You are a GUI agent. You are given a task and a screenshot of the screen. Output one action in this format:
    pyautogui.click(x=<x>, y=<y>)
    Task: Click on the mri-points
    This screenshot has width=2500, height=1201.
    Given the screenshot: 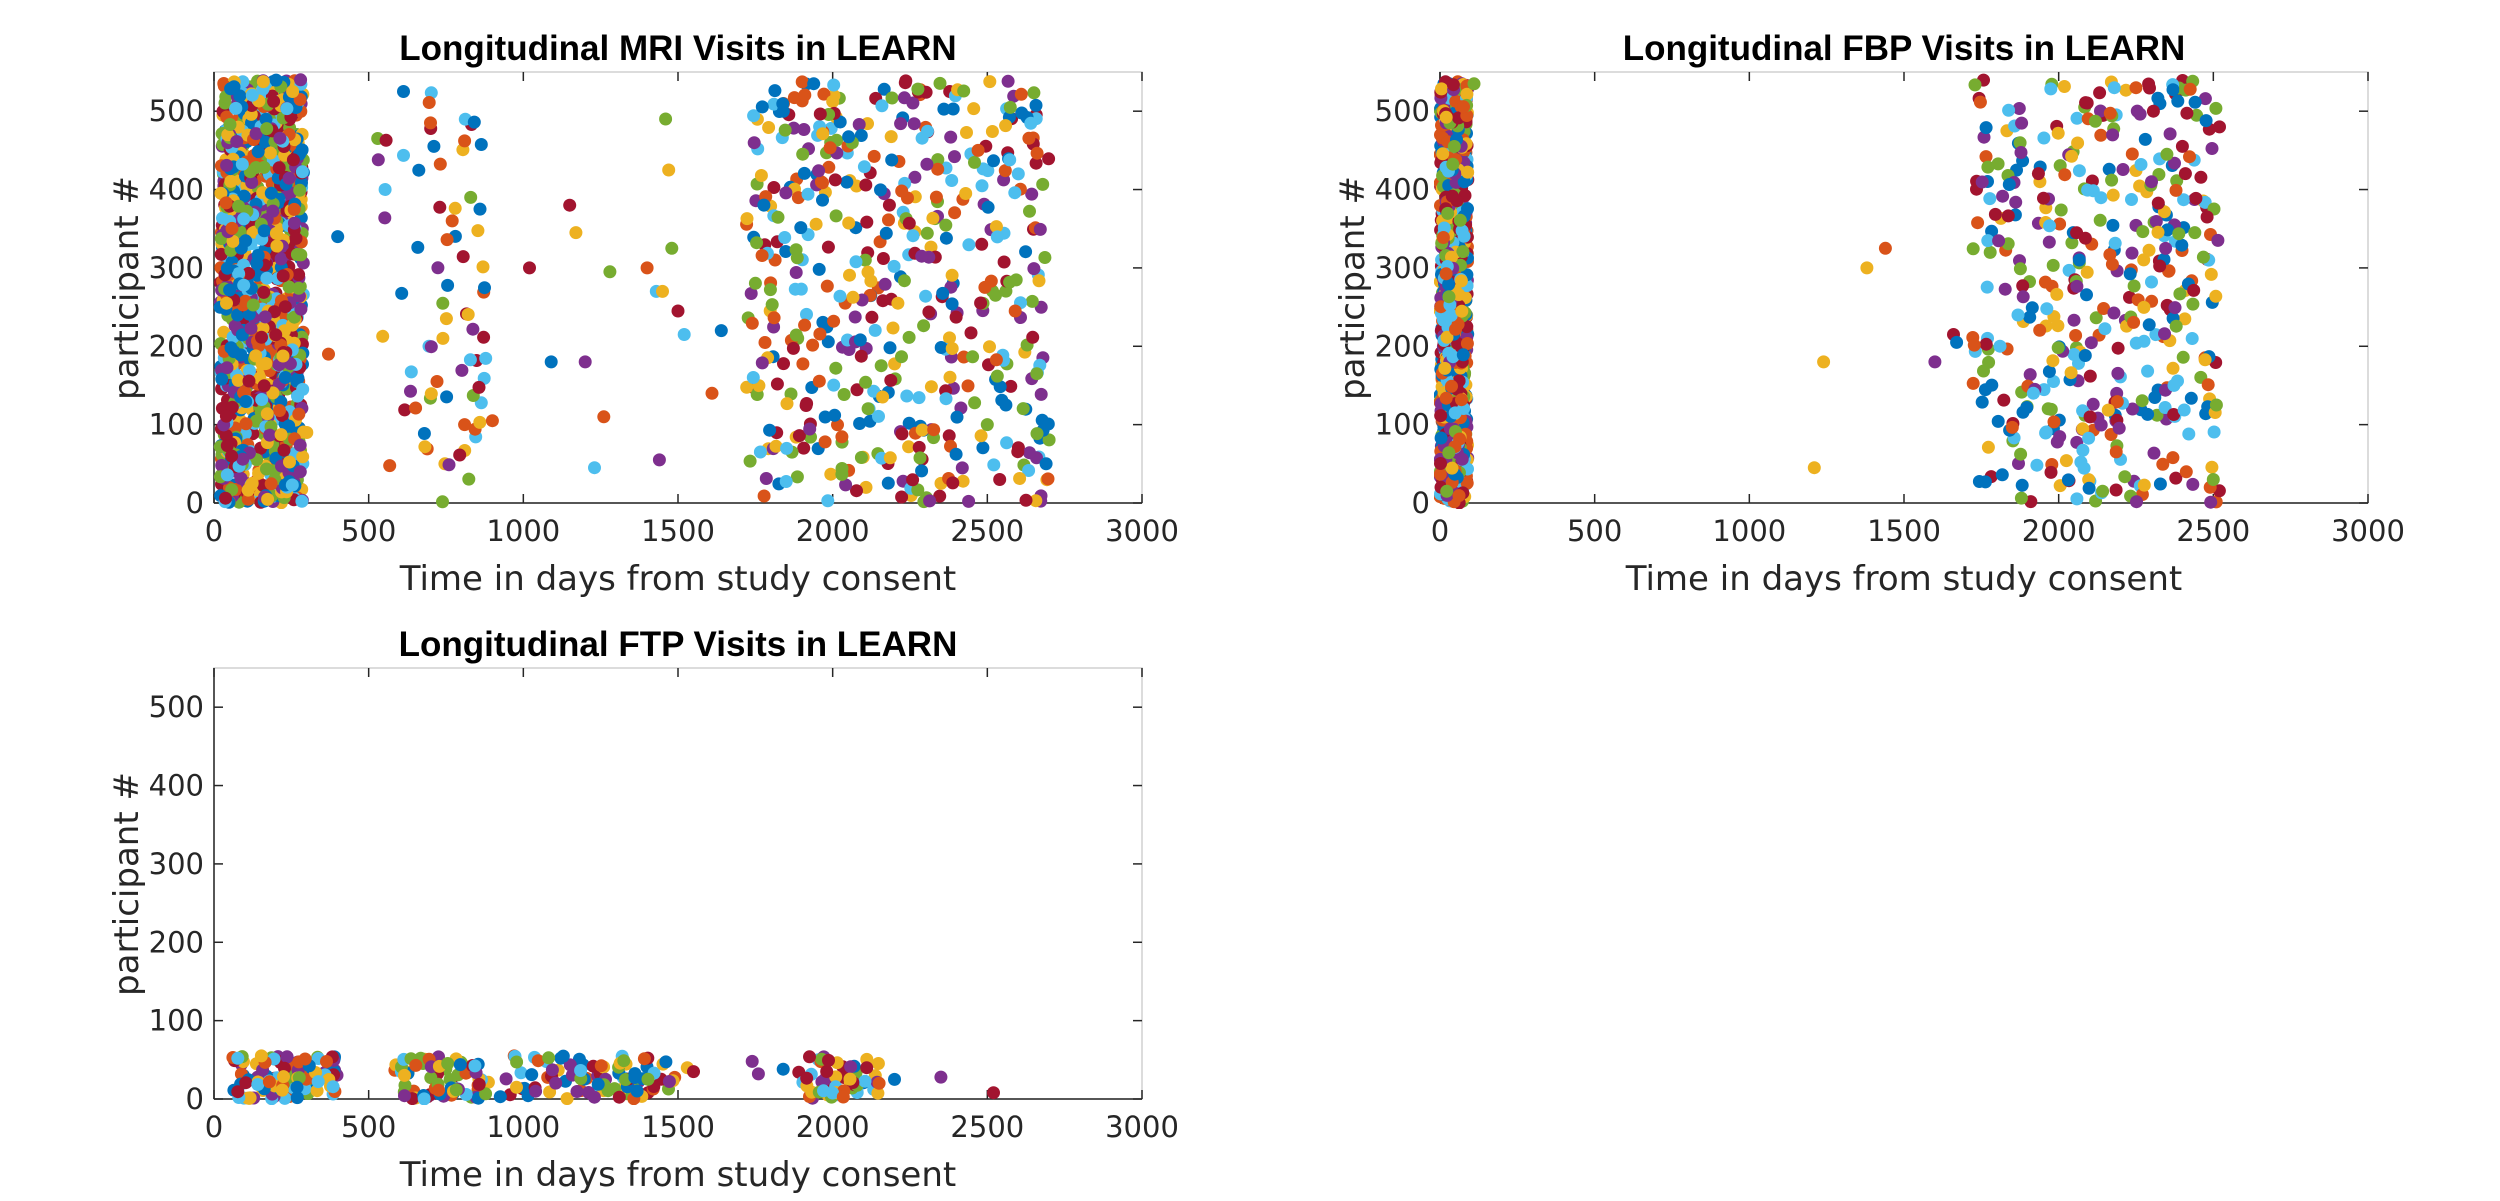 What is the action you would take?
    pyautogui.click(x=634, y=291)
    